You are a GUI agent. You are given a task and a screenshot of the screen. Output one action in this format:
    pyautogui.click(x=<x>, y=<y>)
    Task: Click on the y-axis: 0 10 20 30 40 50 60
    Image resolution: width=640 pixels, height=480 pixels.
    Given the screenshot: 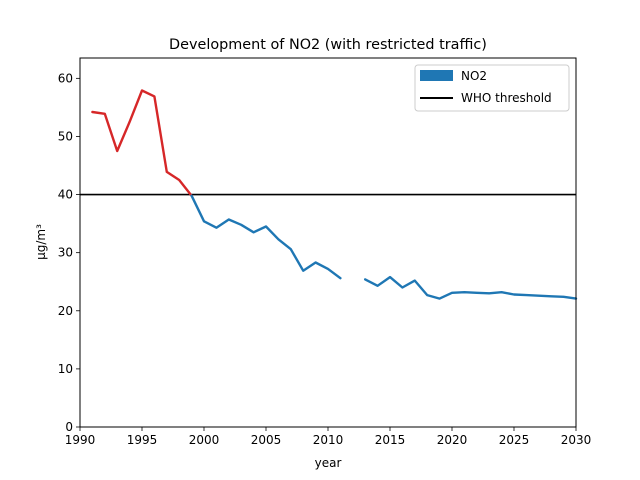 What is the action you would take?
    pyautogui.click(x=69, y=252)
    